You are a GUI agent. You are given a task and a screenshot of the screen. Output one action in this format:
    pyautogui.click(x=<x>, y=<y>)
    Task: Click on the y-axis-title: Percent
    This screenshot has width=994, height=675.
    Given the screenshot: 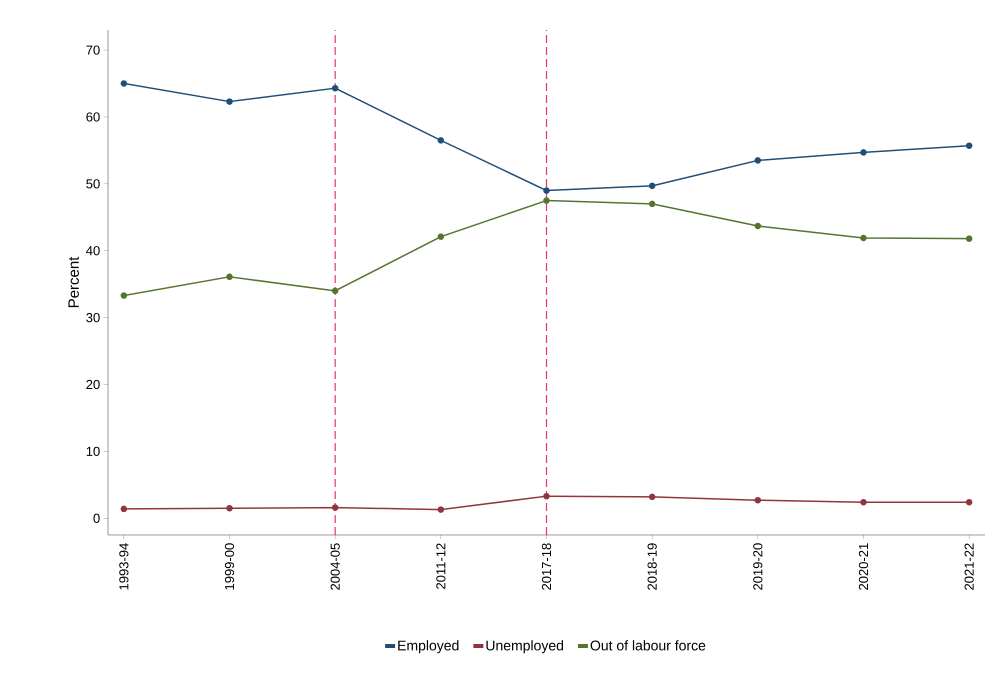 What is the action you would take?
    pyautogui.click(x=73, y=282)
    